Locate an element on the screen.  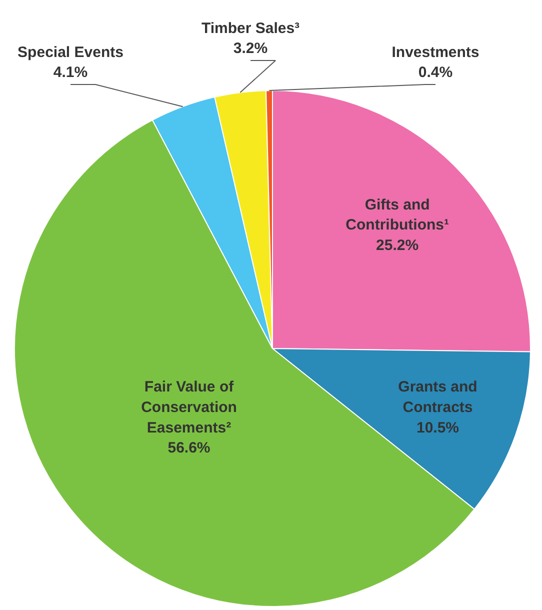
slice-label: Timber Sales³ is located at coordinates (250, 28).